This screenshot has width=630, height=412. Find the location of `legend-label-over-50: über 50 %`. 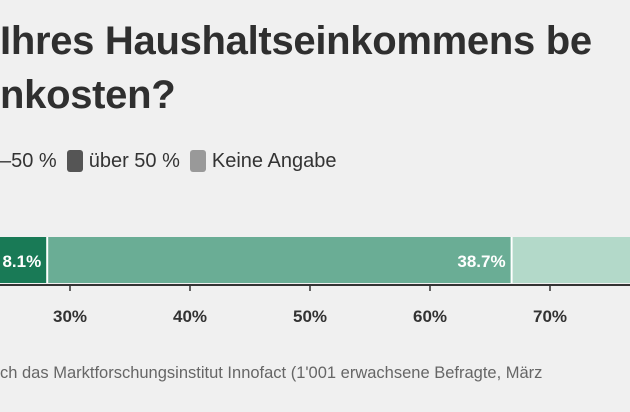

legend-label-over-50: über 50 % is located at coordinates (134, 160).